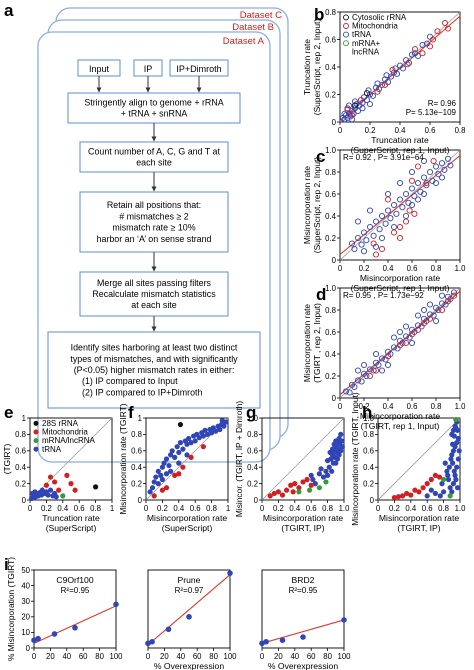  I want to click on x-tick-label: 1.0, so click(461, 508).